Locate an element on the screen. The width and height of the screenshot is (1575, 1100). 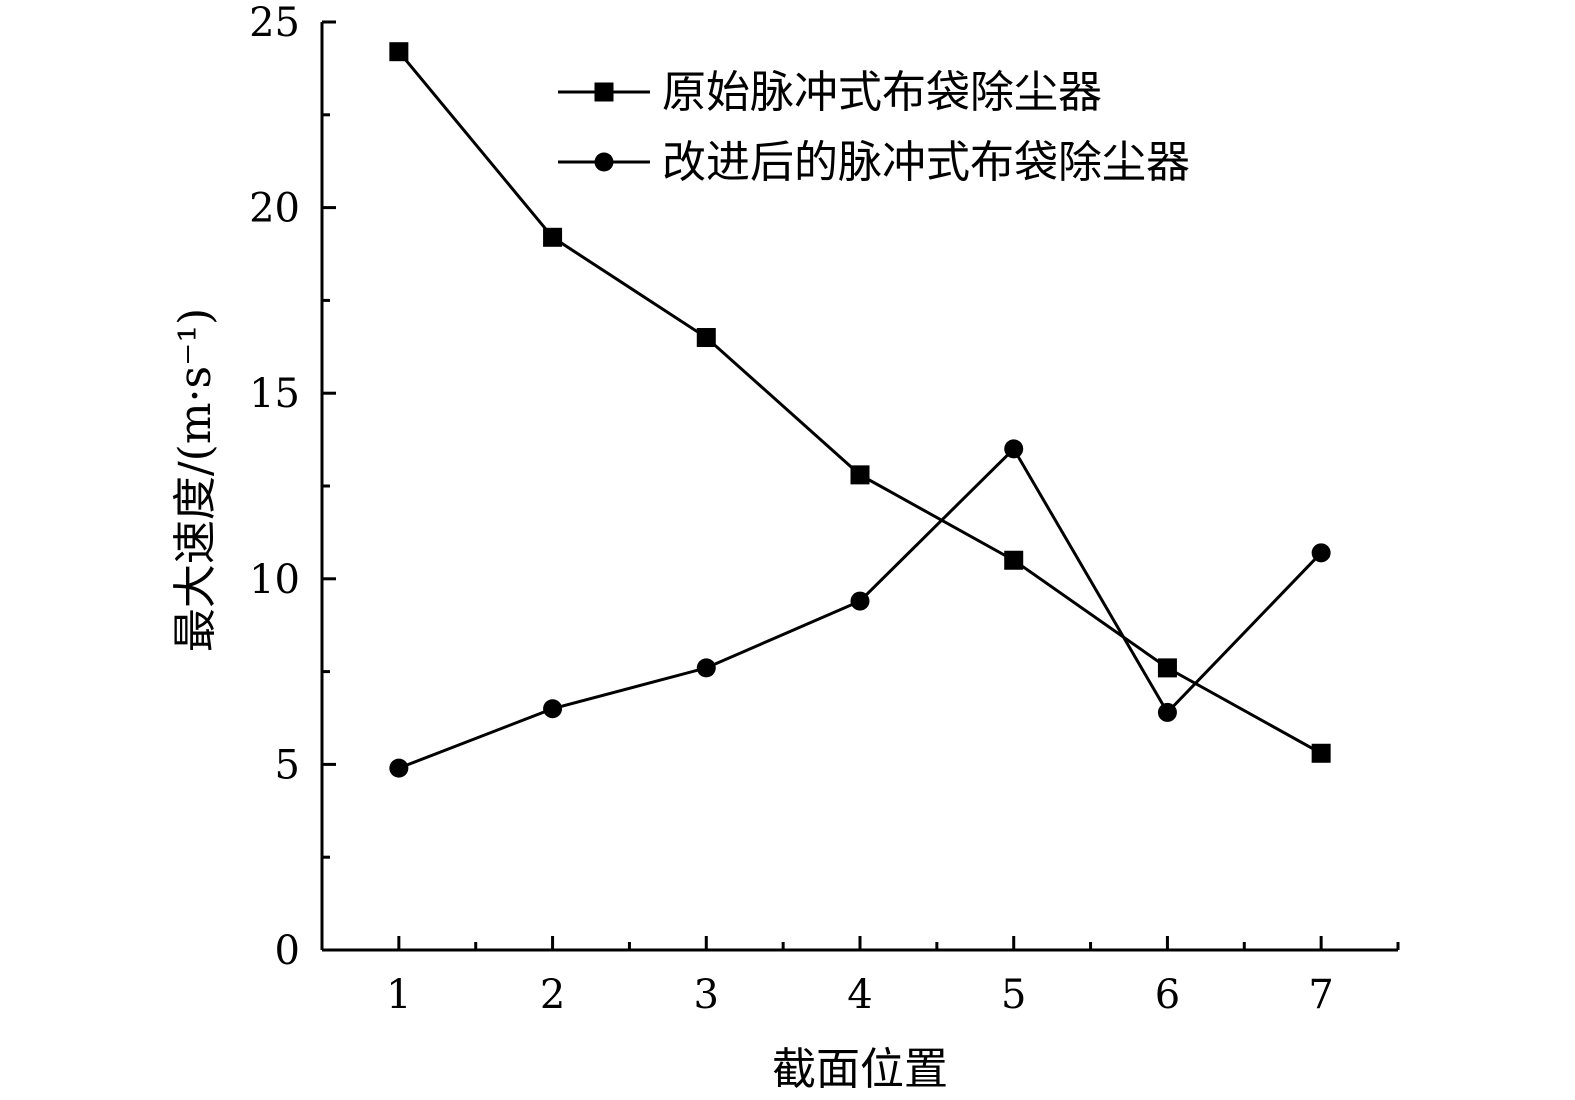
x-tick-label: 2 is located at coordinates (552, 995).